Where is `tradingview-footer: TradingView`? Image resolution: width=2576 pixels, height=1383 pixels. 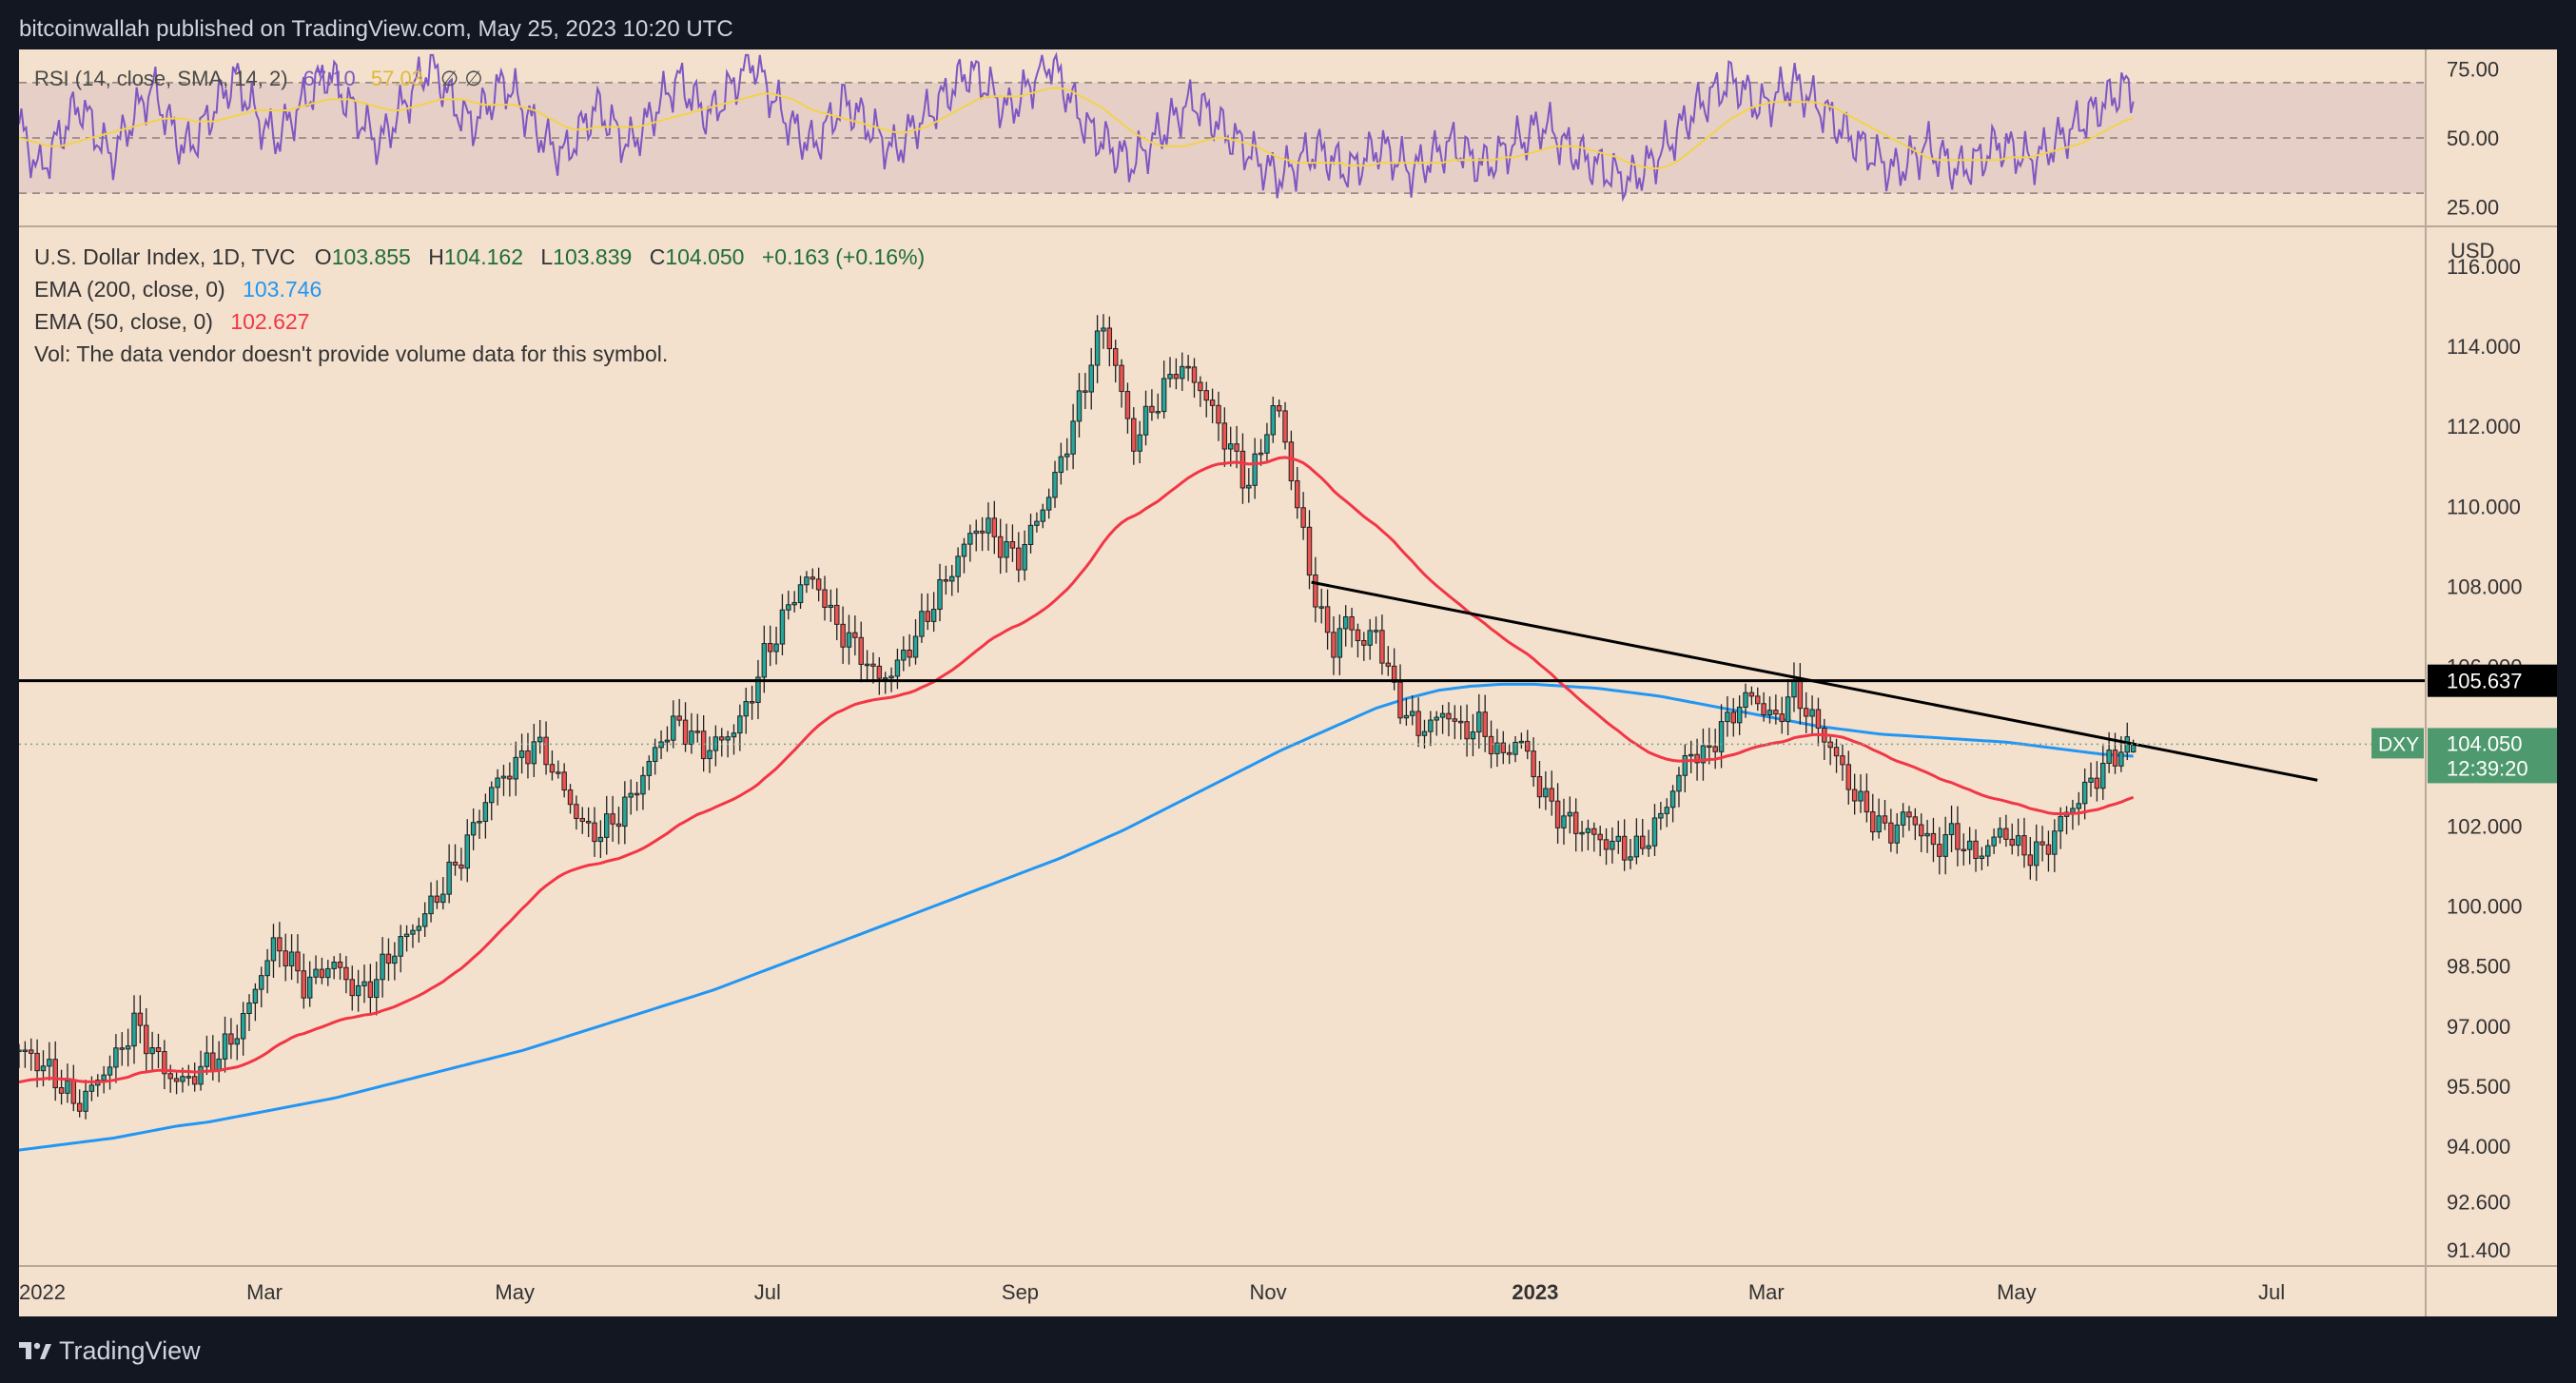 tradingview-footer: TradingView is located at coordinates (110, 1351).